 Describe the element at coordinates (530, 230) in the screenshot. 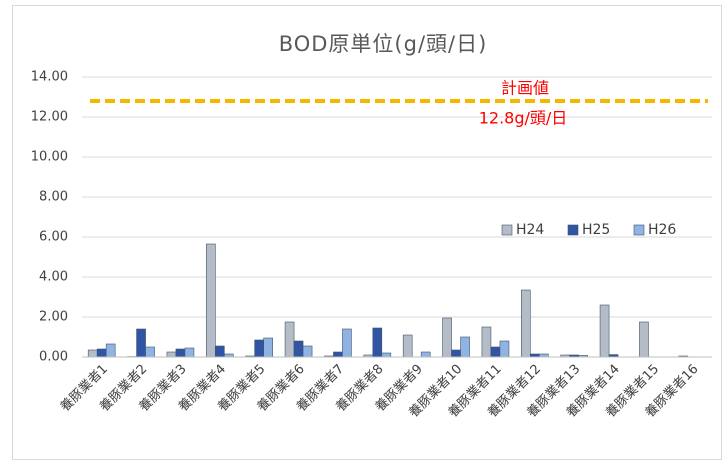

I see `legend-label: H24` at that location.